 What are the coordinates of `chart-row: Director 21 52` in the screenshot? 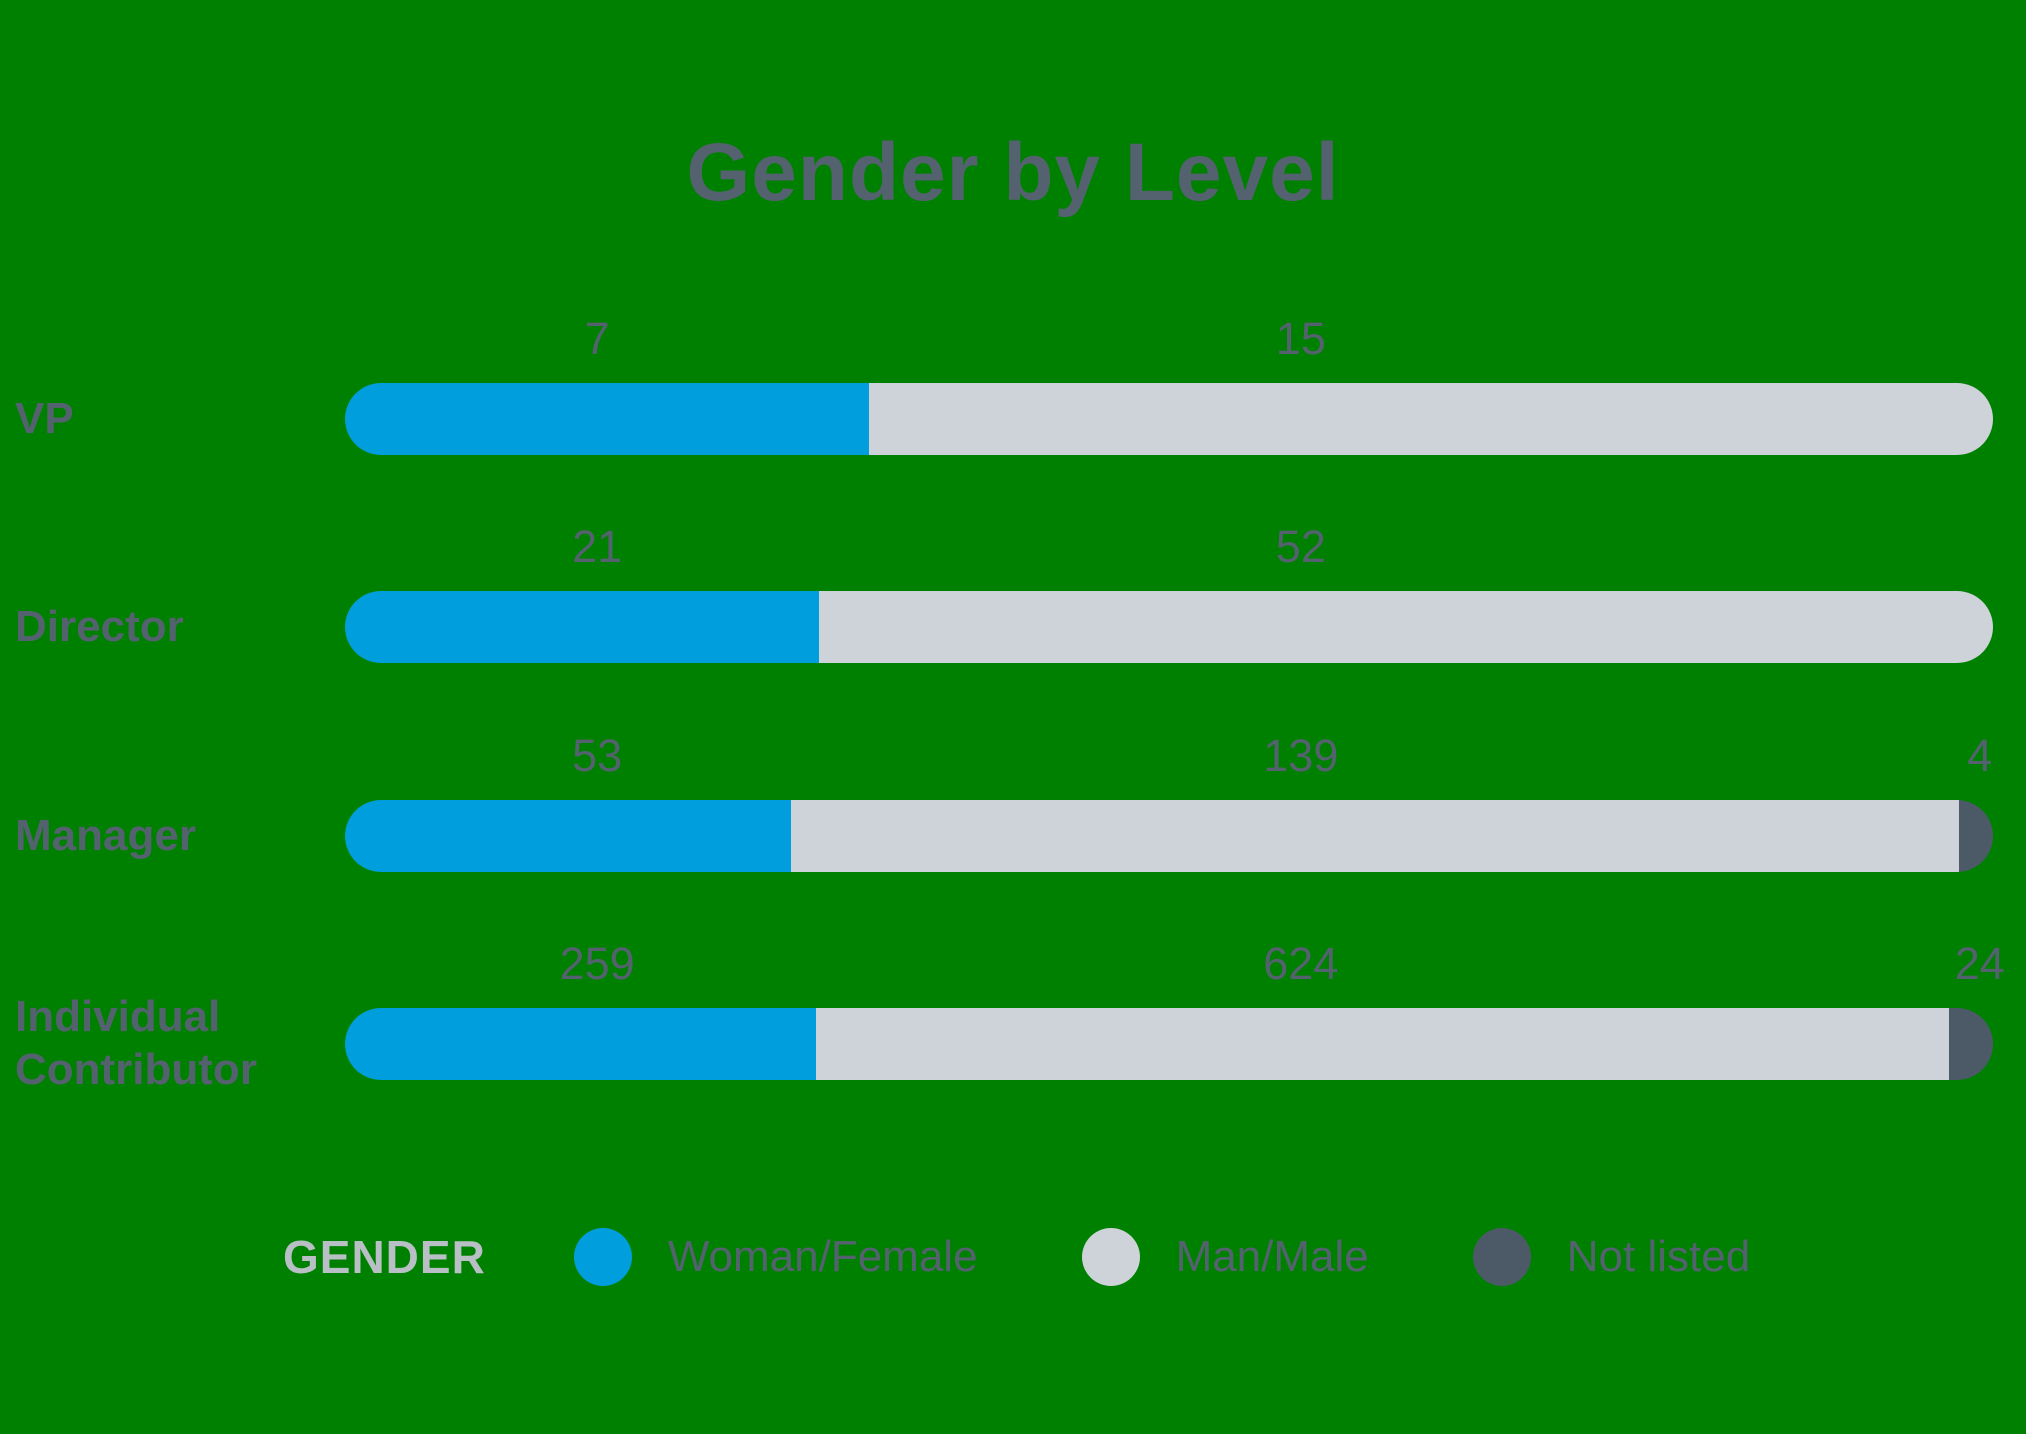 It's located at (1013, 589).